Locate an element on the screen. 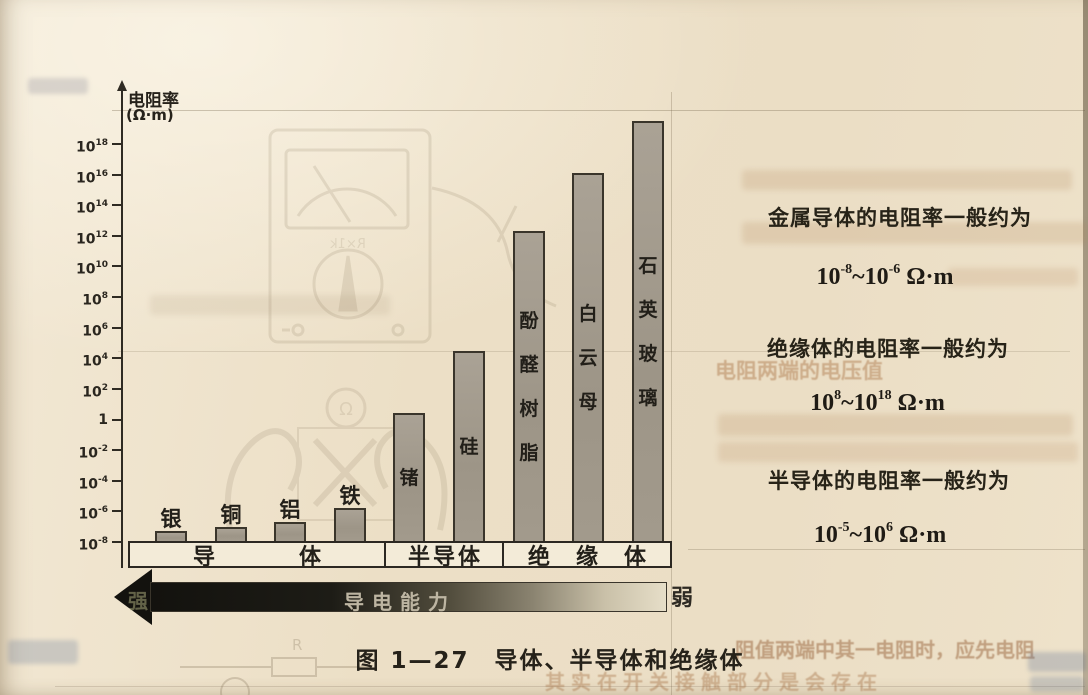 This screenshot has height=695, width=1088. y-tick-label: 10-4 is located at coordinates (93, 484).